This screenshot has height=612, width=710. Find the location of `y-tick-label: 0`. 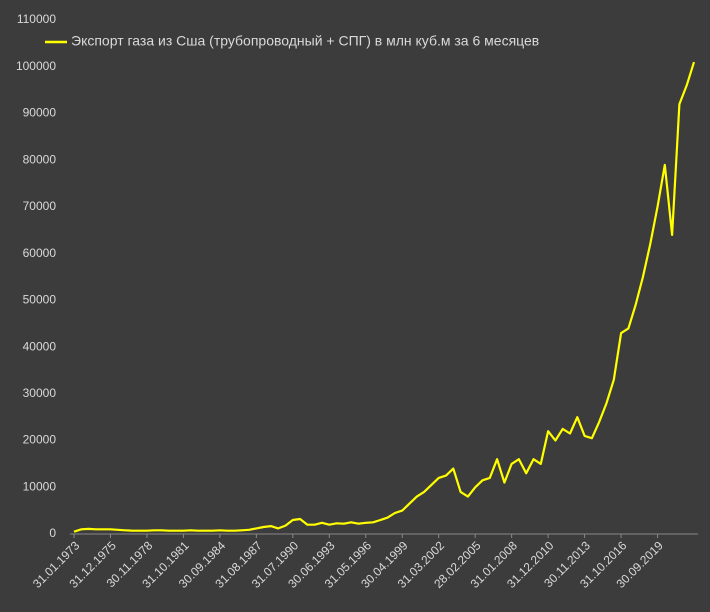

y-tick-label: 0 is located at coordinates (52, 533).